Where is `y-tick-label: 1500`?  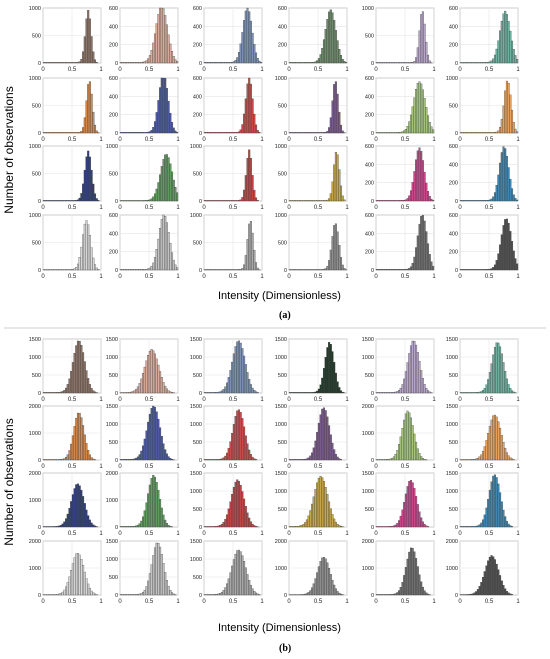
y-tick-label: 1500 is located at coordinates (196, 542).